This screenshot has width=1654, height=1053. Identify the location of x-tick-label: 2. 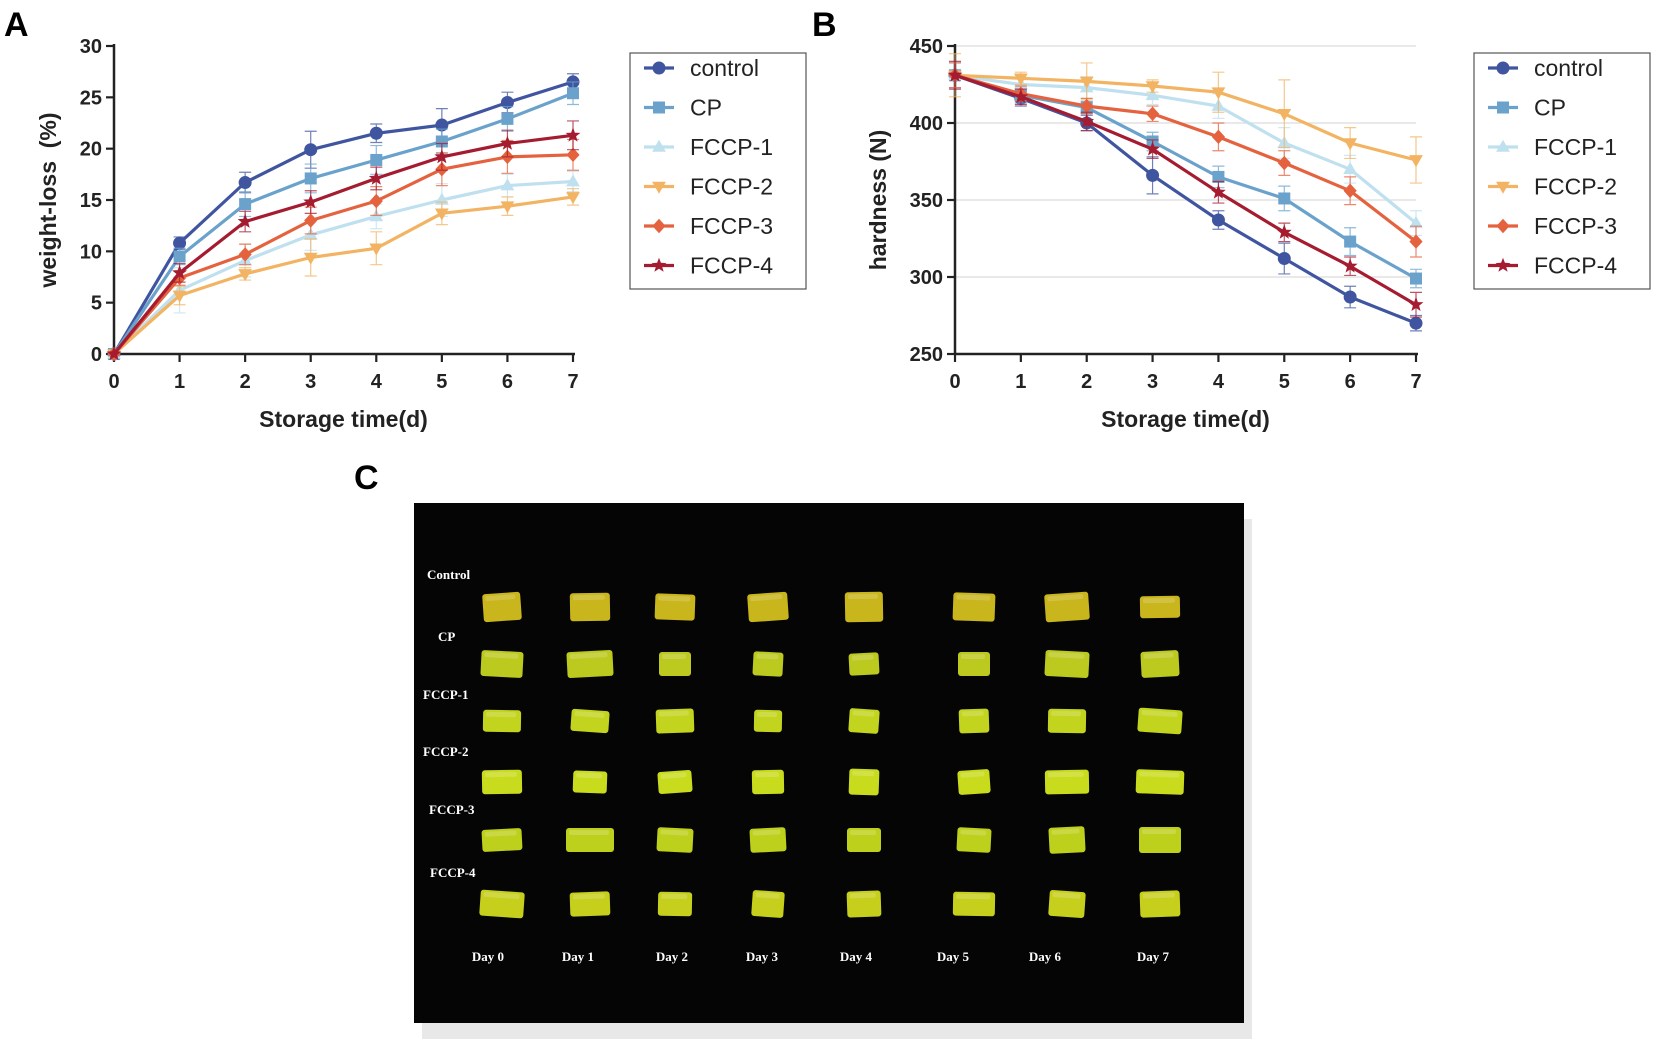
(1086, 382).